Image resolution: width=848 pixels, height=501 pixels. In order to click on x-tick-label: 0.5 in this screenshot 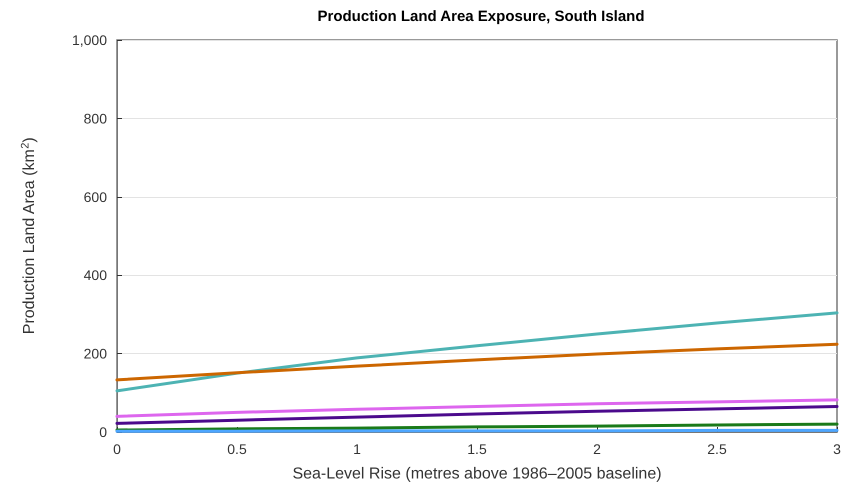, I will do `click(237, 449)`.